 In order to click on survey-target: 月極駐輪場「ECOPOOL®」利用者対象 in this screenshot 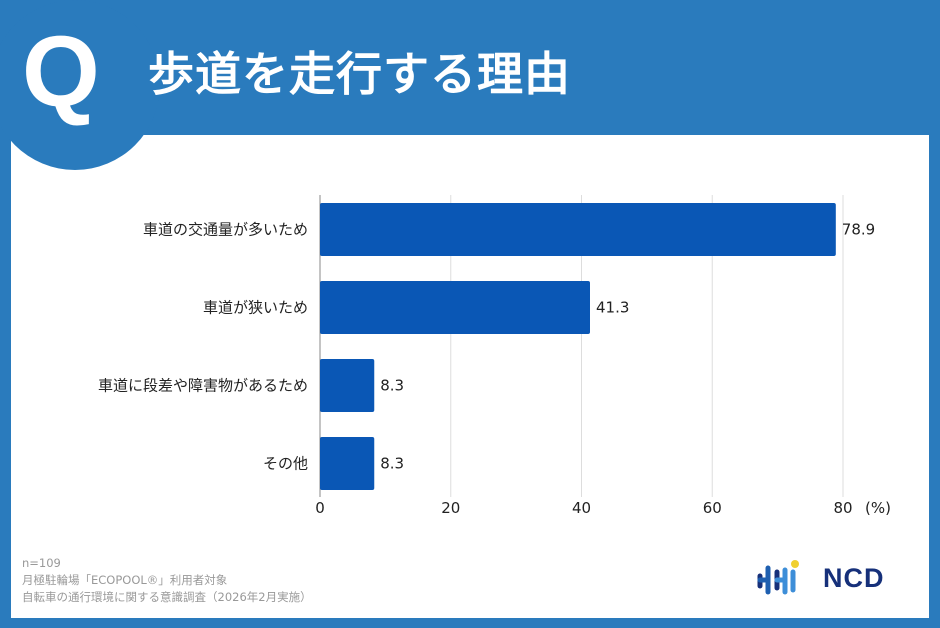, I will do `click(125, 580)`.